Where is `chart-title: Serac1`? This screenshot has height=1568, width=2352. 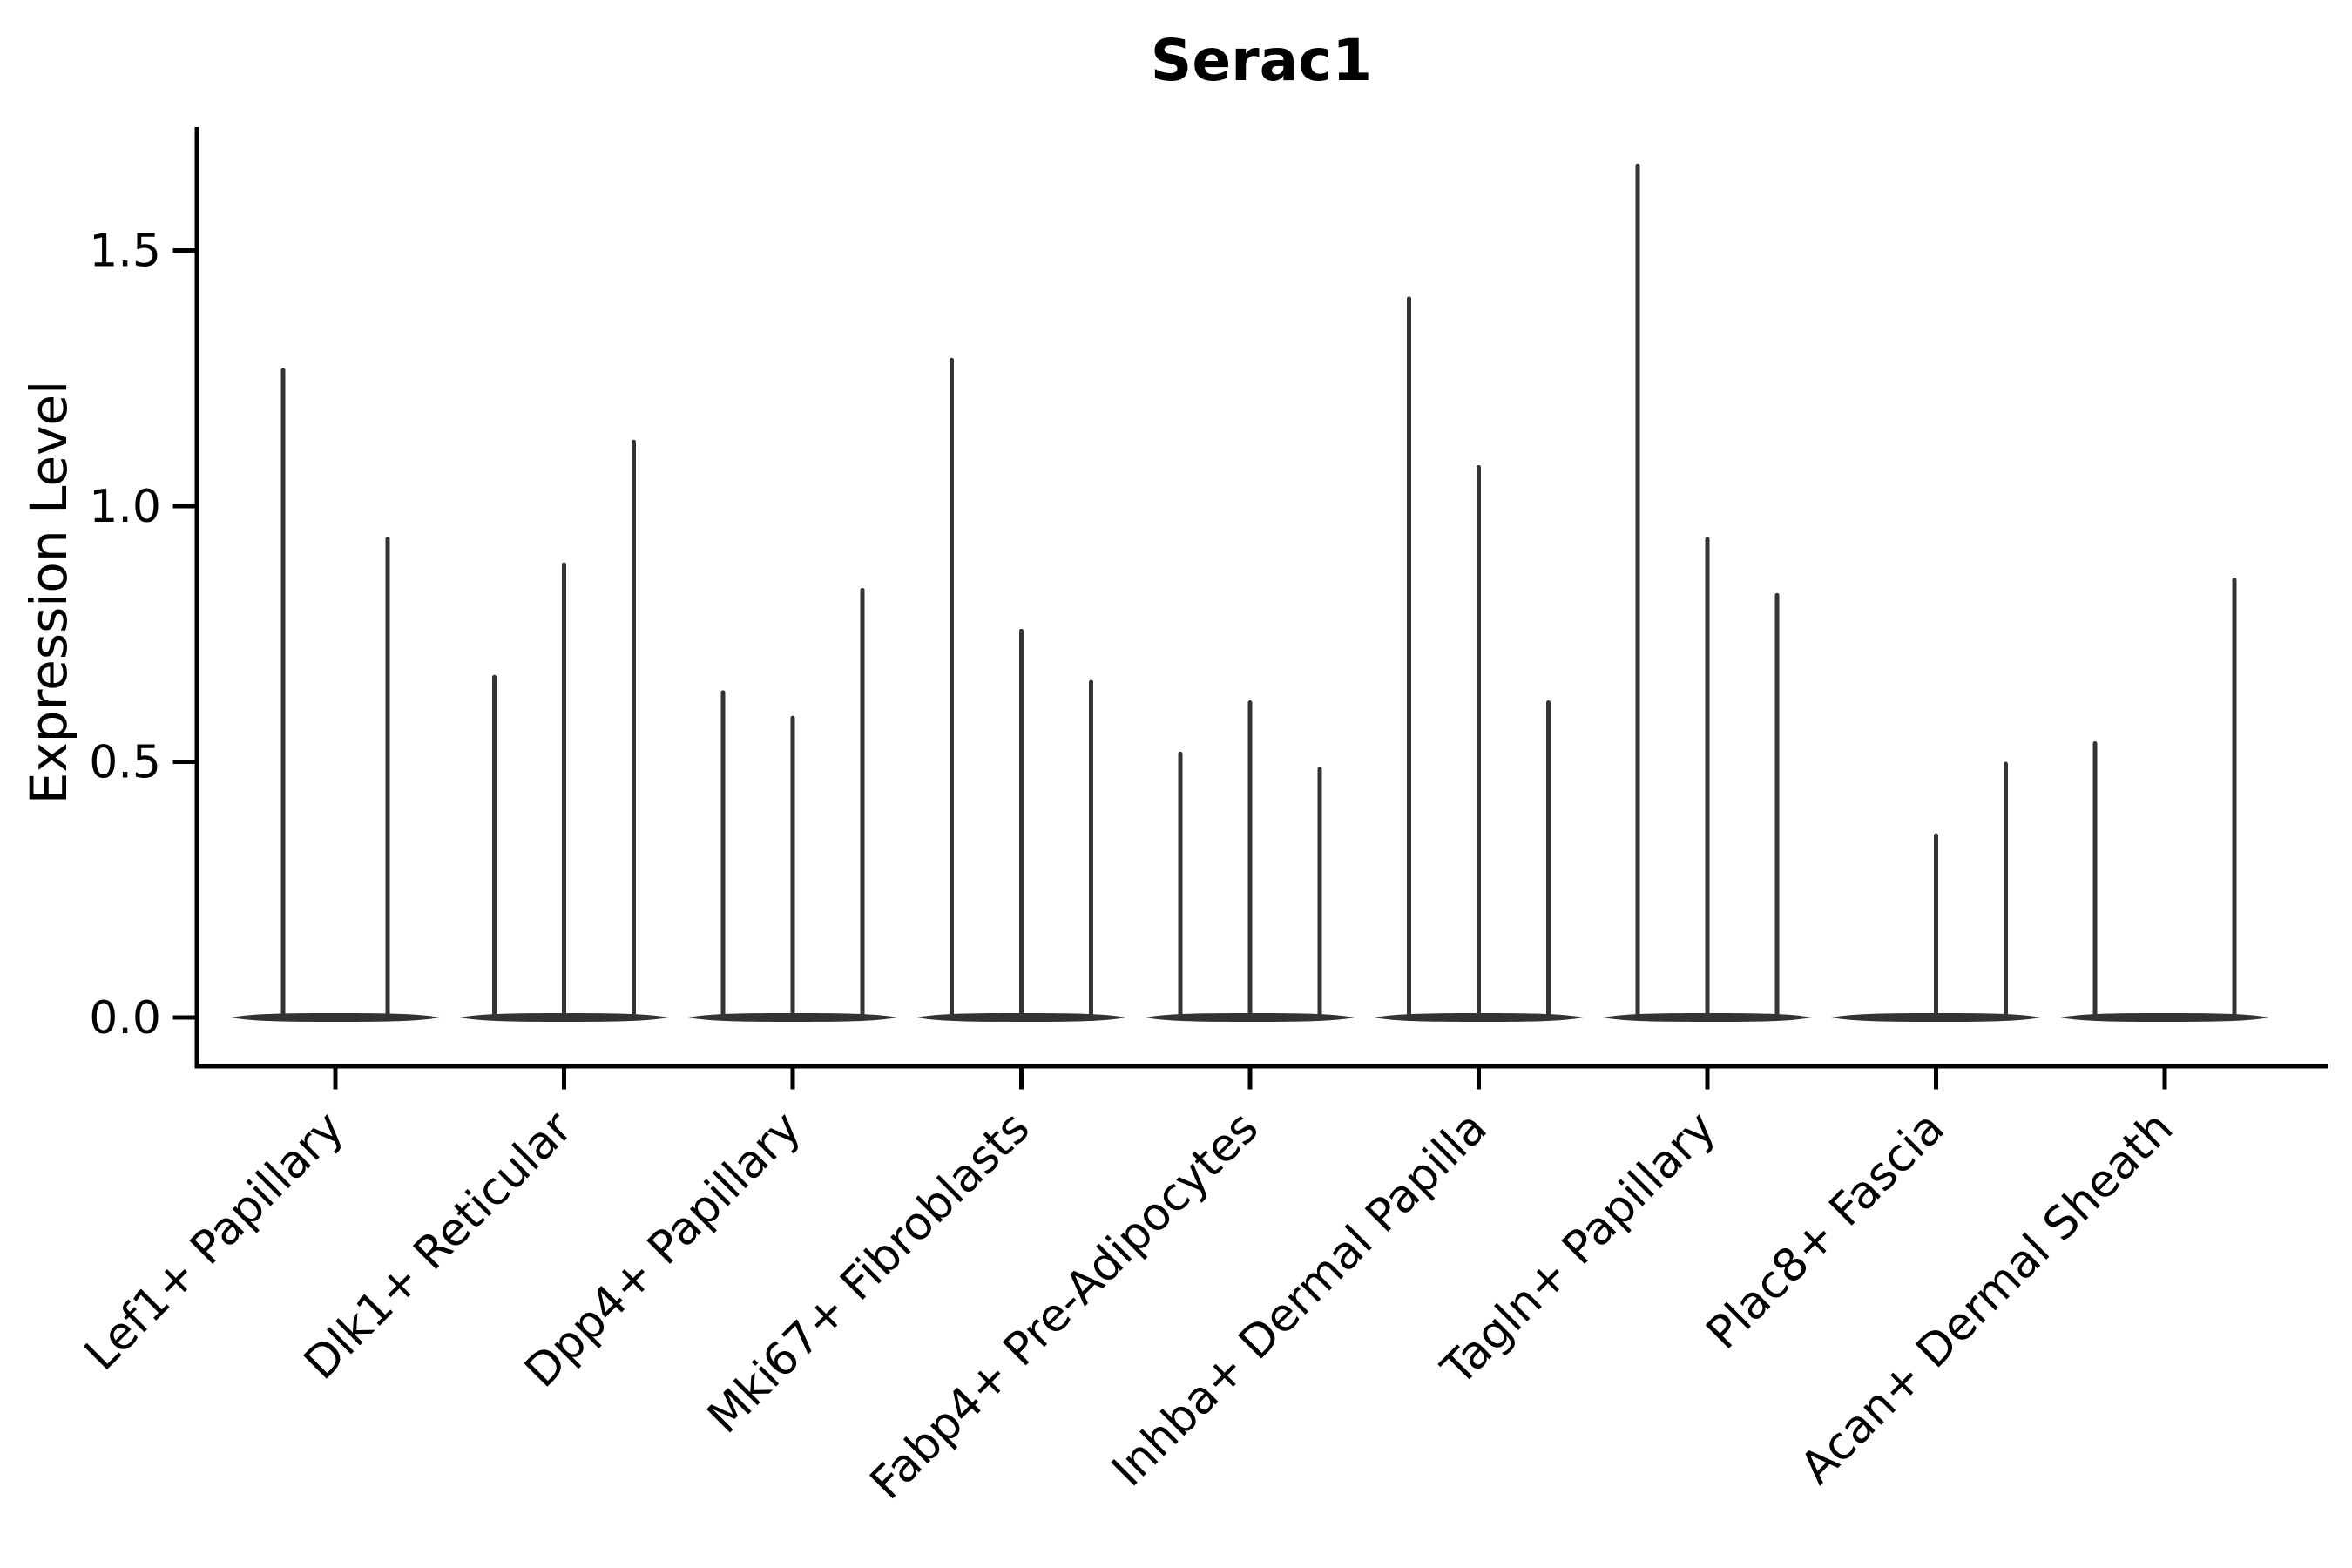 chart-title: Serac1 is located at coordinates (1261, 61).